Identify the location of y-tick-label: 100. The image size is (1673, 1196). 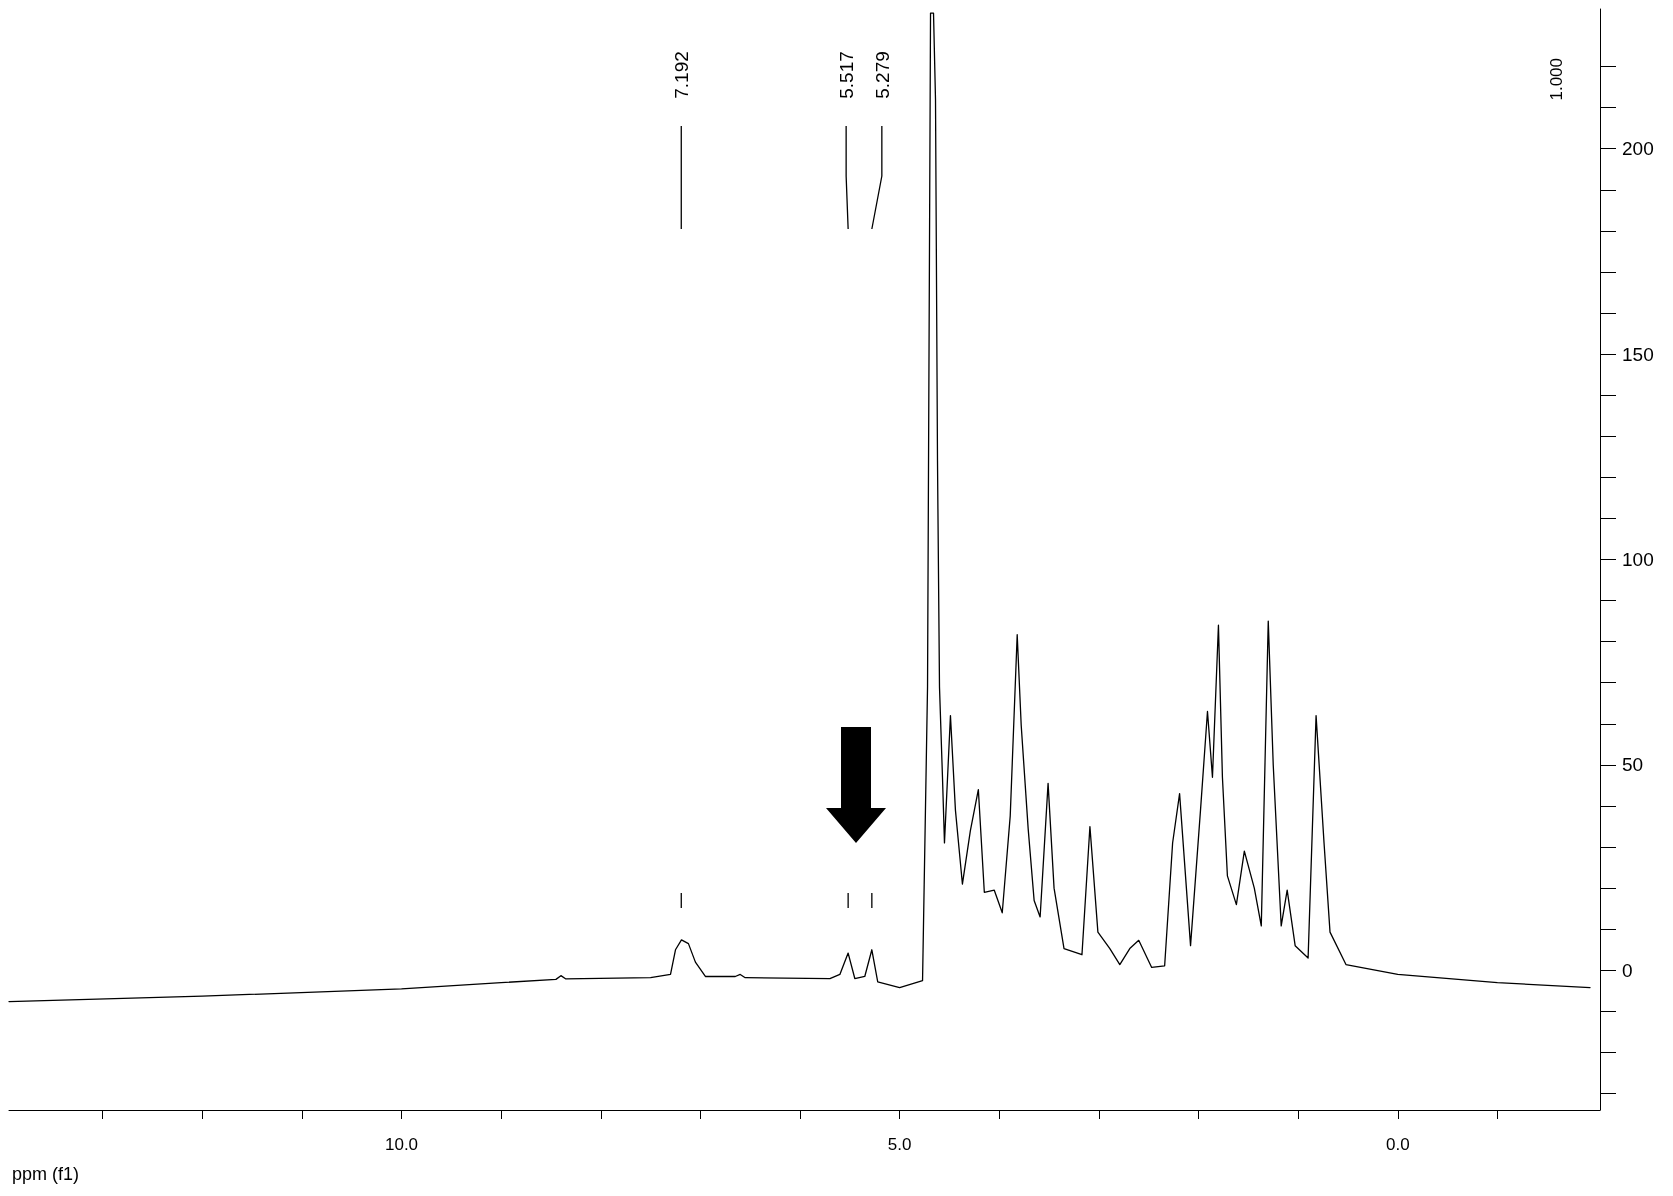
(1638, 559).